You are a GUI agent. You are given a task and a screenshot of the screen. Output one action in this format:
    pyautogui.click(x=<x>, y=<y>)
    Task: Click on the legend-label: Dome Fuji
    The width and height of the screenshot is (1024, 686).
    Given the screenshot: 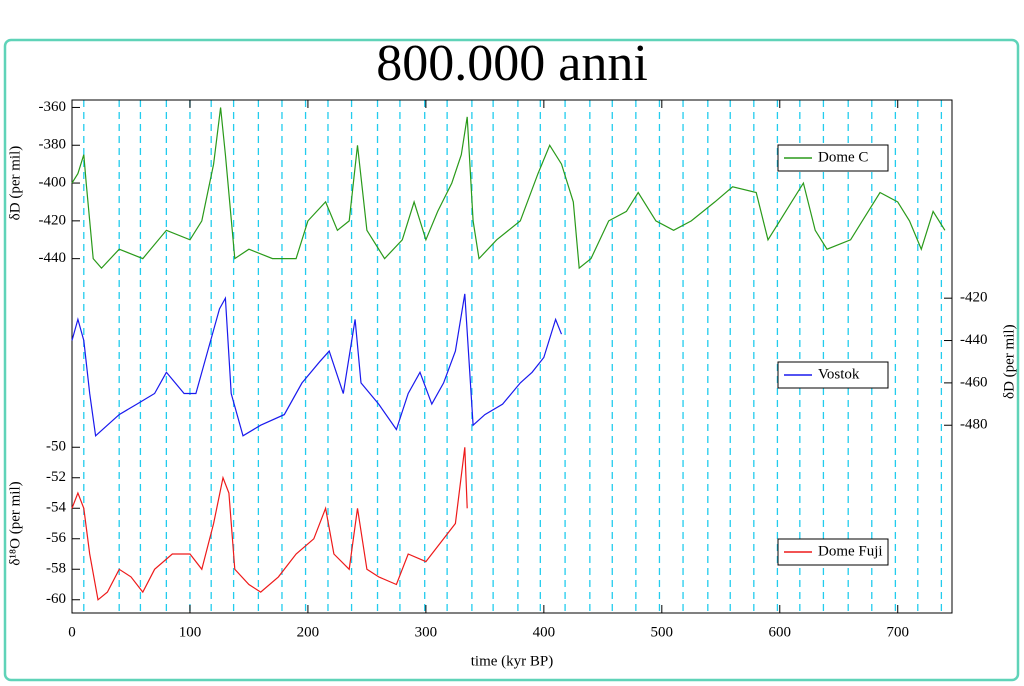 What is the action you would take?
    pyautogui.click(x=850, y=551)
    